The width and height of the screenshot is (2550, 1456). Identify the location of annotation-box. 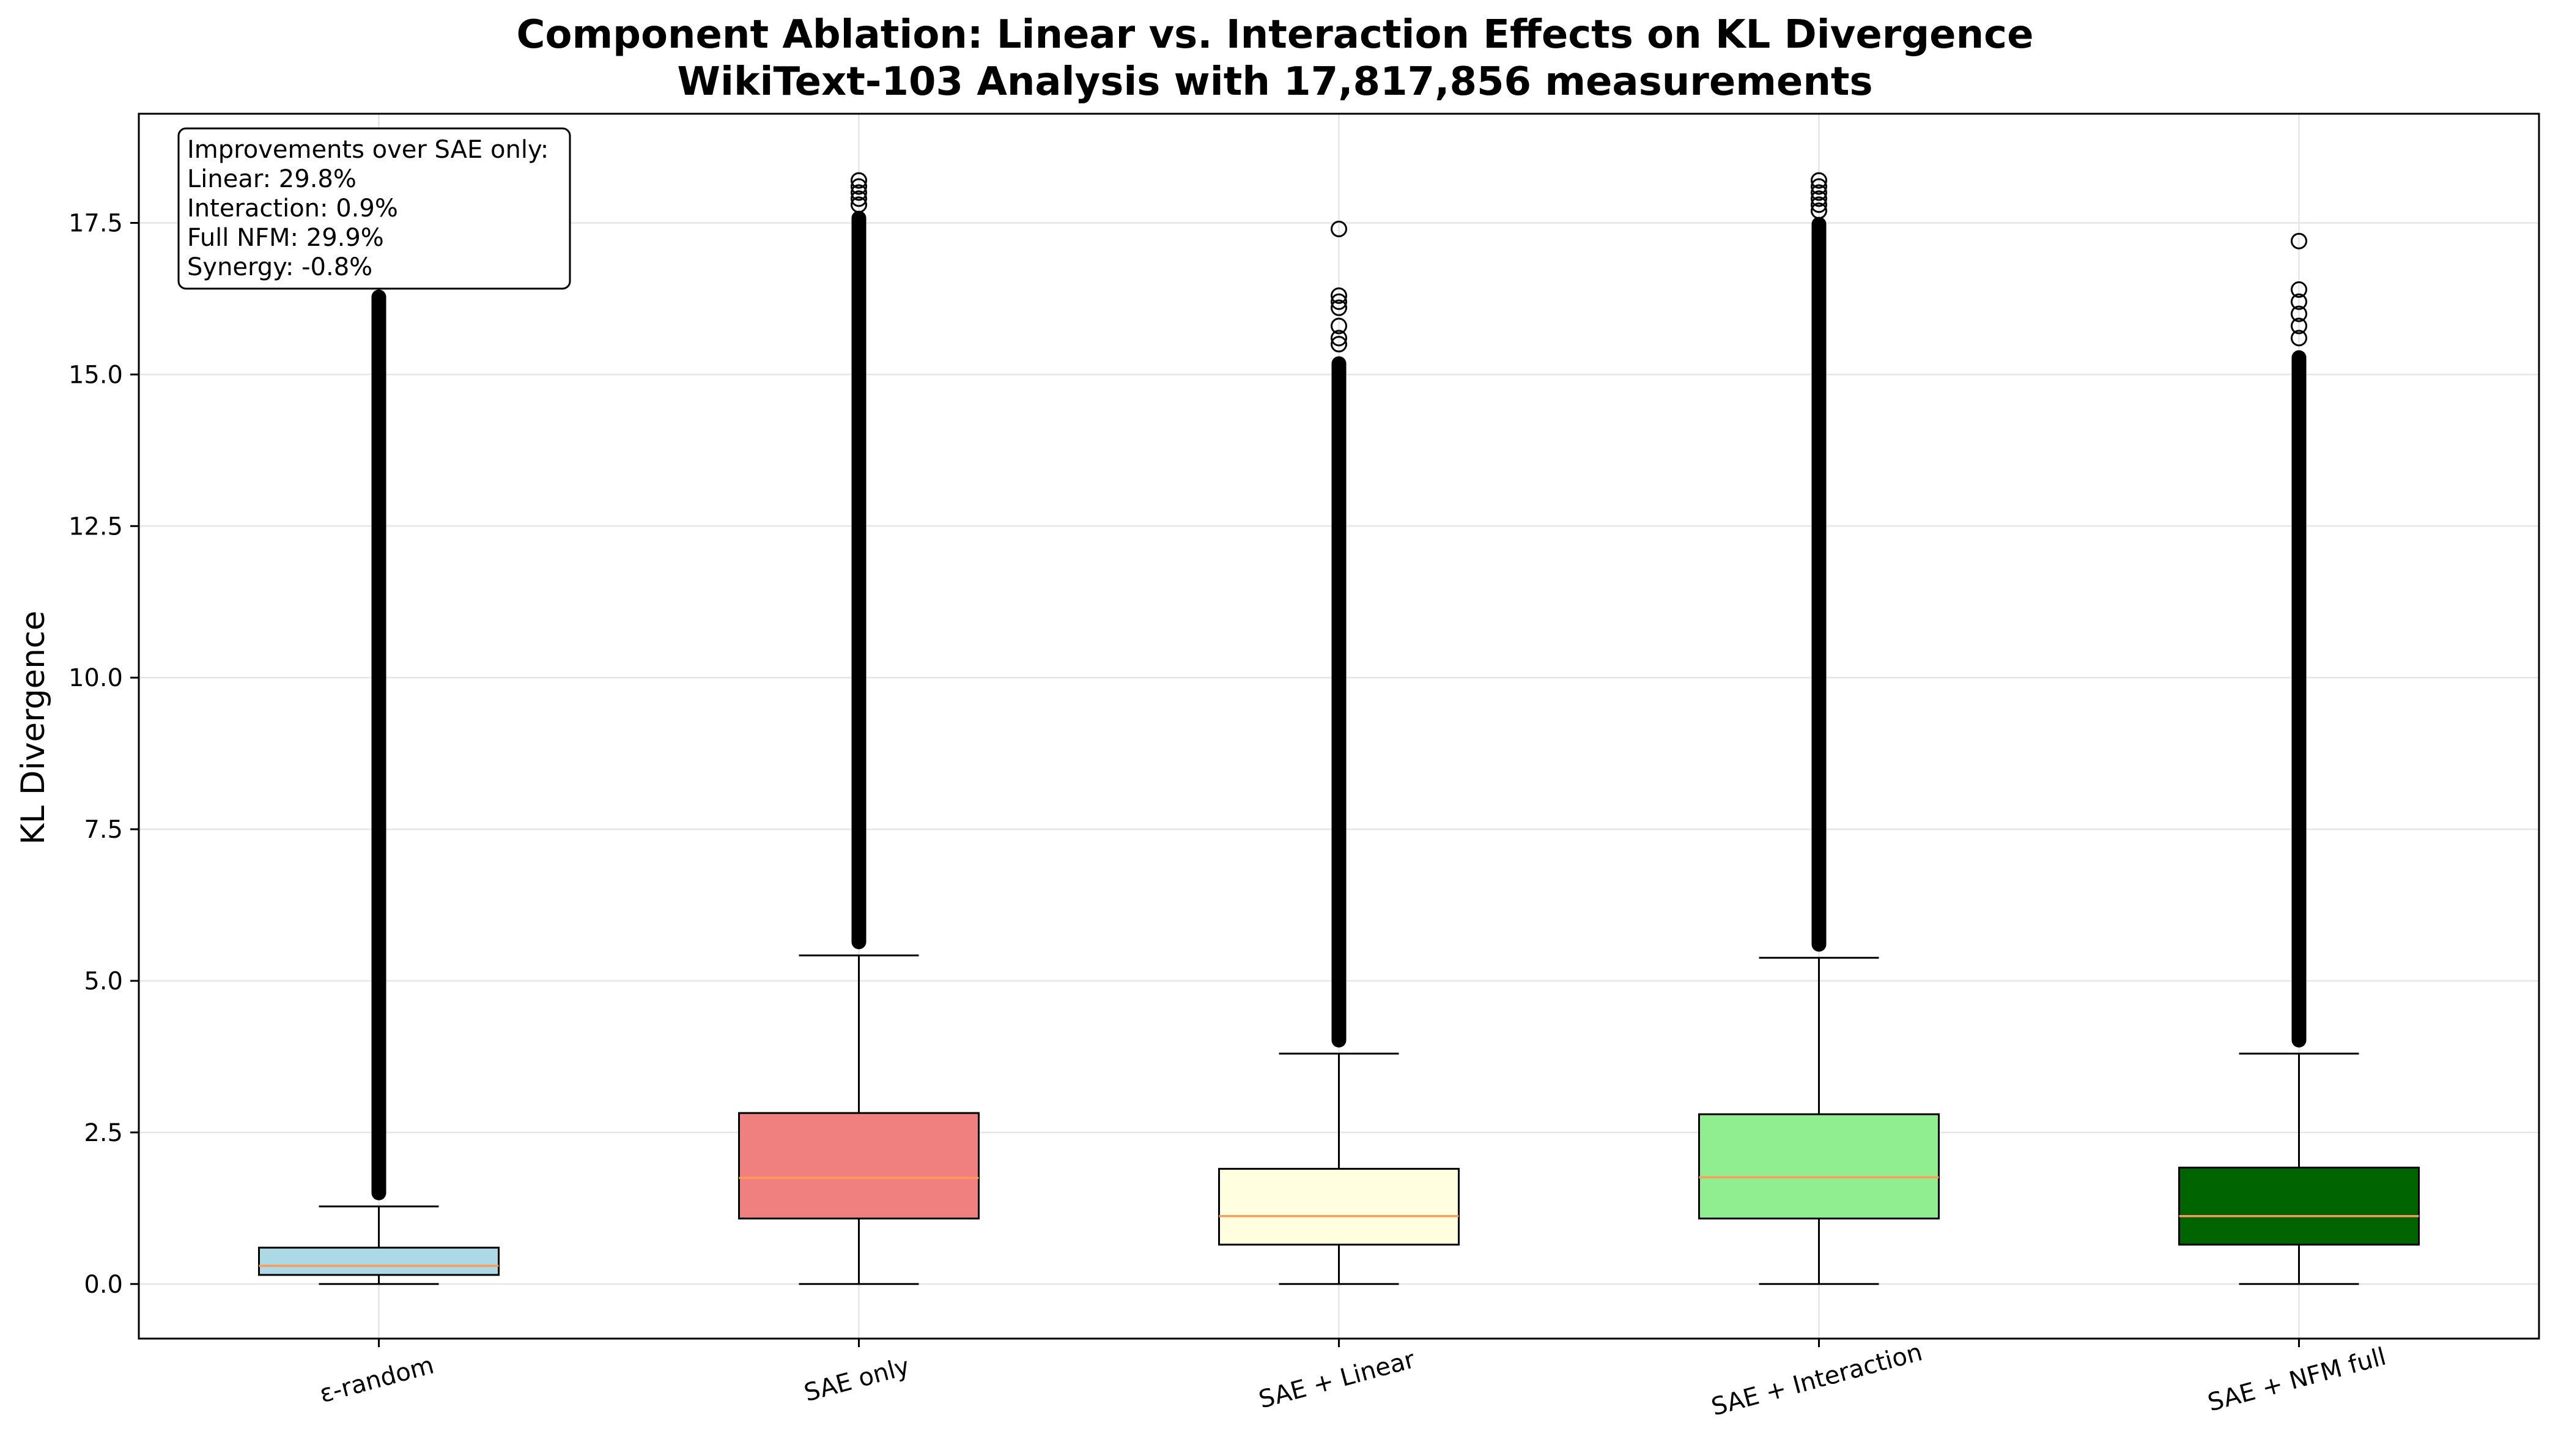
(374, 208).